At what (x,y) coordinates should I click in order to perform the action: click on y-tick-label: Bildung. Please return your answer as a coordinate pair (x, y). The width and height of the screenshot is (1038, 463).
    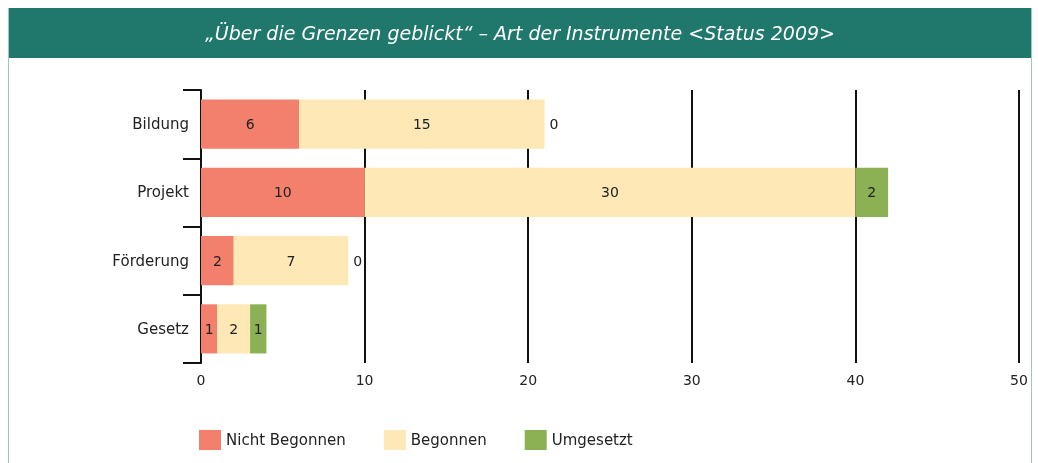
    Looking at the image, I should click on (160, 124).